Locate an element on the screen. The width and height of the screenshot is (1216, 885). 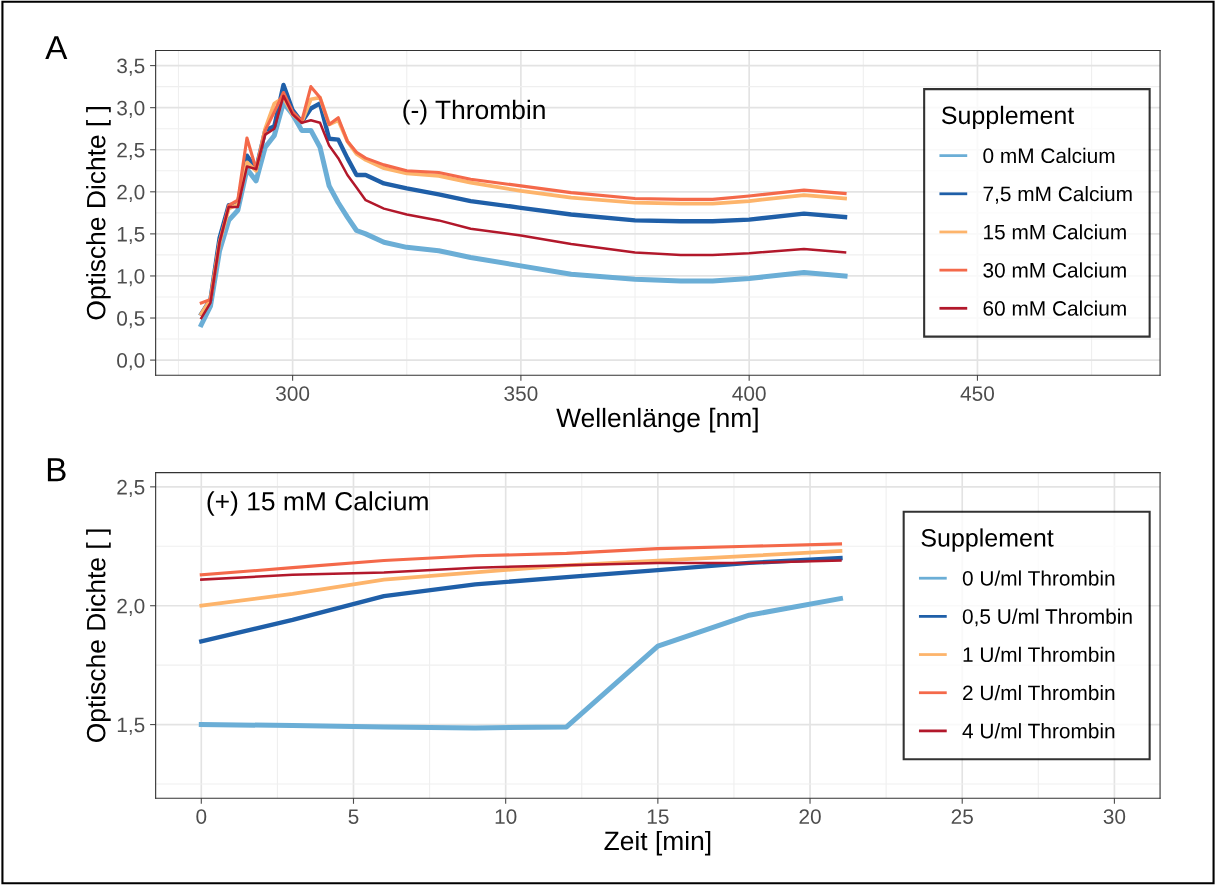
text: B is located at coordinates (56, 470).